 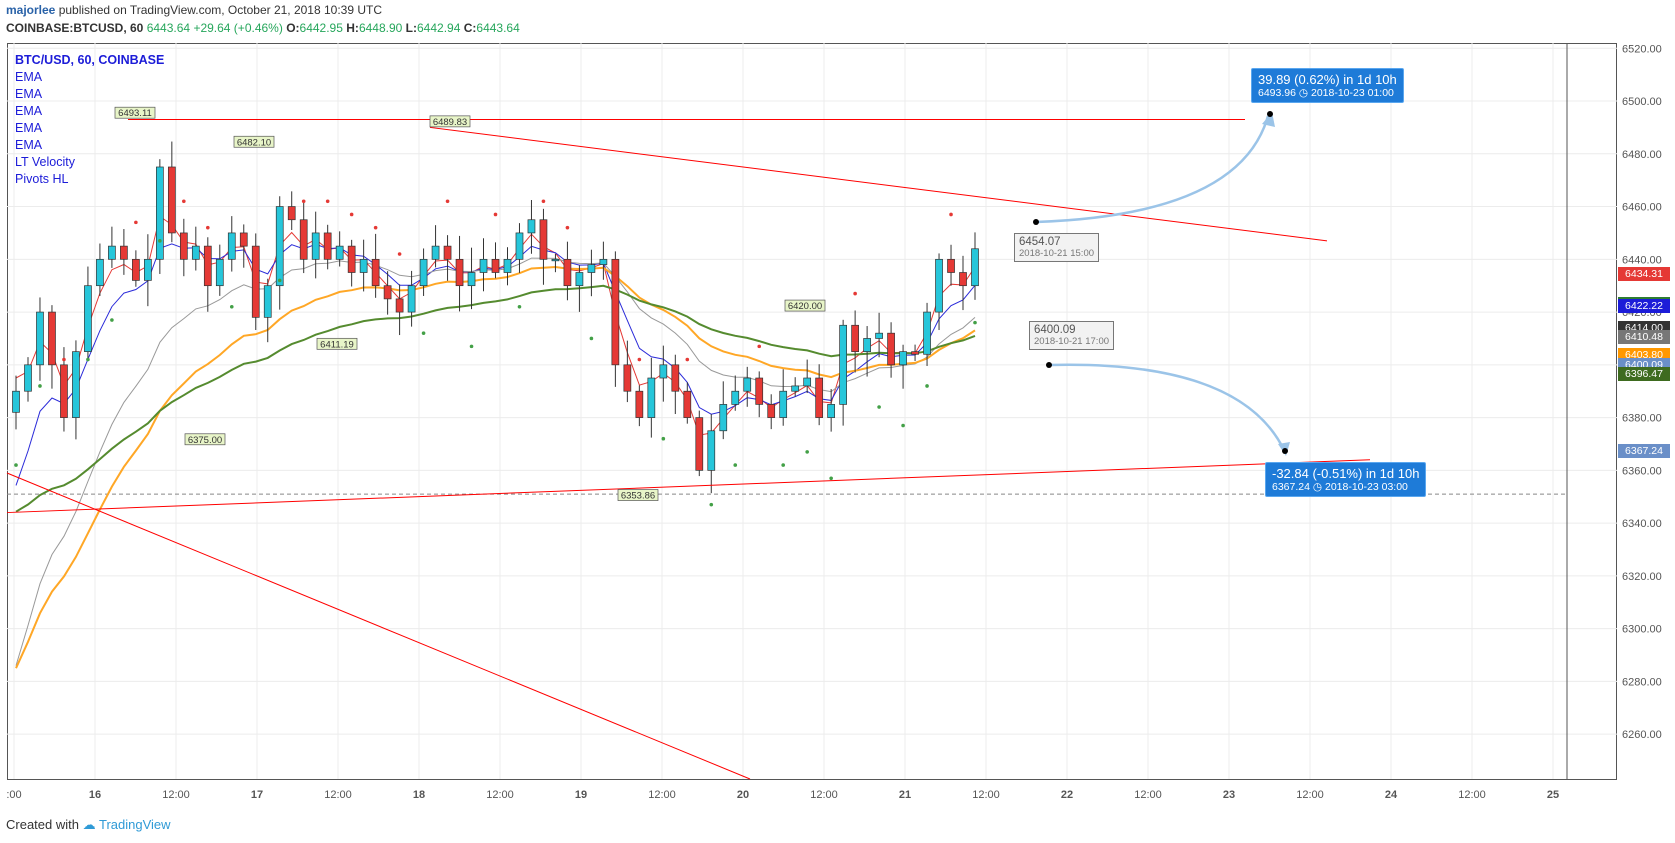 I want to click on legend-lt-velocity: LT Velocity, so click(x=45, y=162).